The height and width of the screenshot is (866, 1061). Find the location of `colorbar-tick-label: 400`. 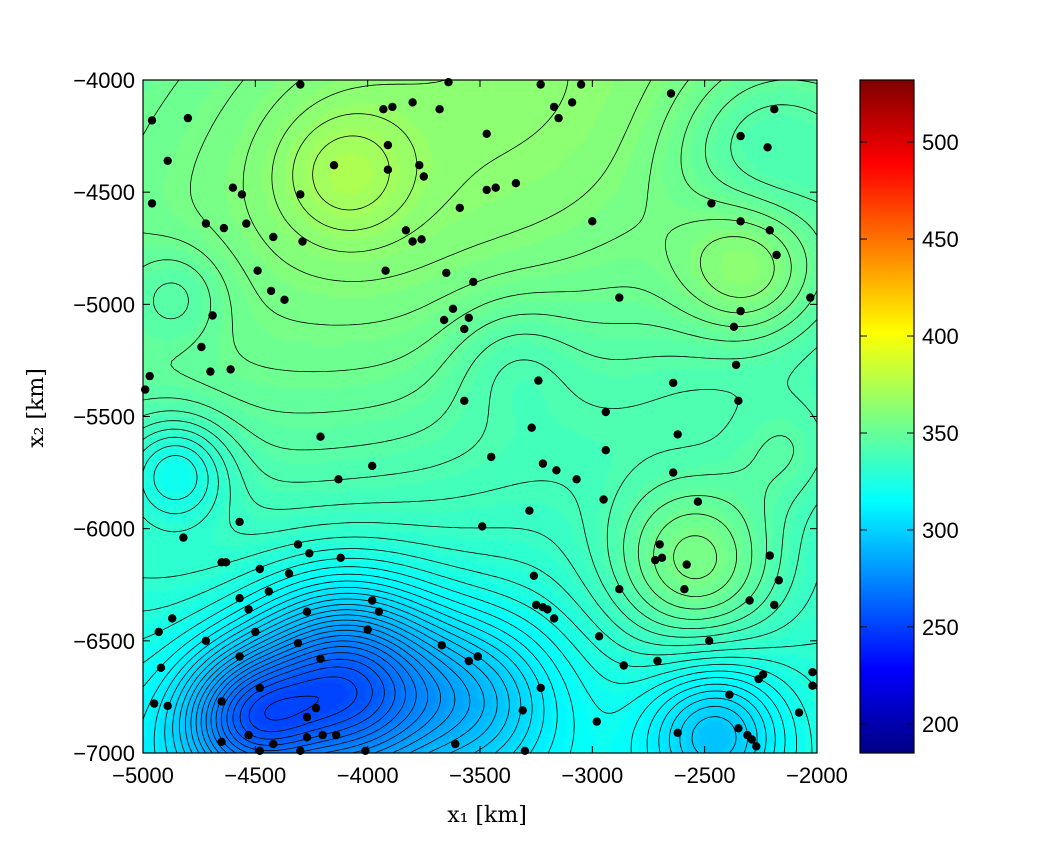

colorbar-tick-label: 400 is located at coordinates (940, 336).